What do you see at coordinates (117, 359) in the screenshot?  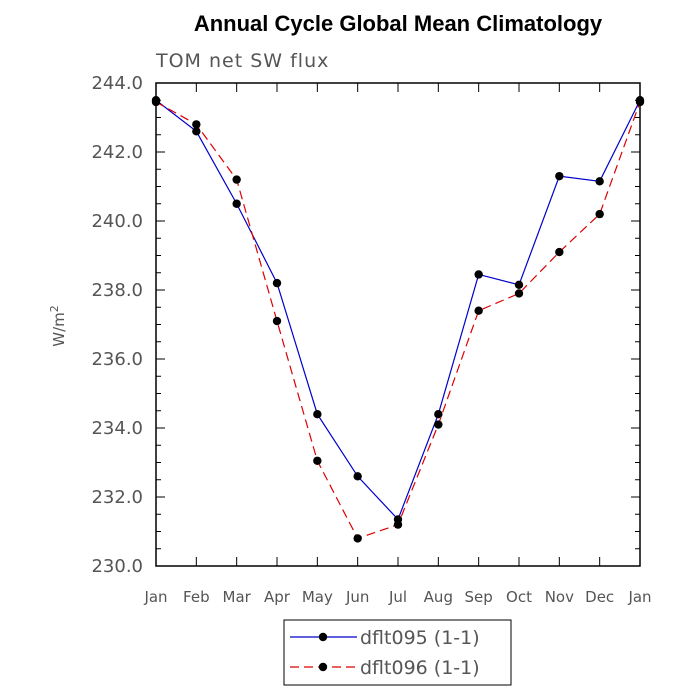 I see `y-tick-label: 236.0` at bounding box center [117, 359].